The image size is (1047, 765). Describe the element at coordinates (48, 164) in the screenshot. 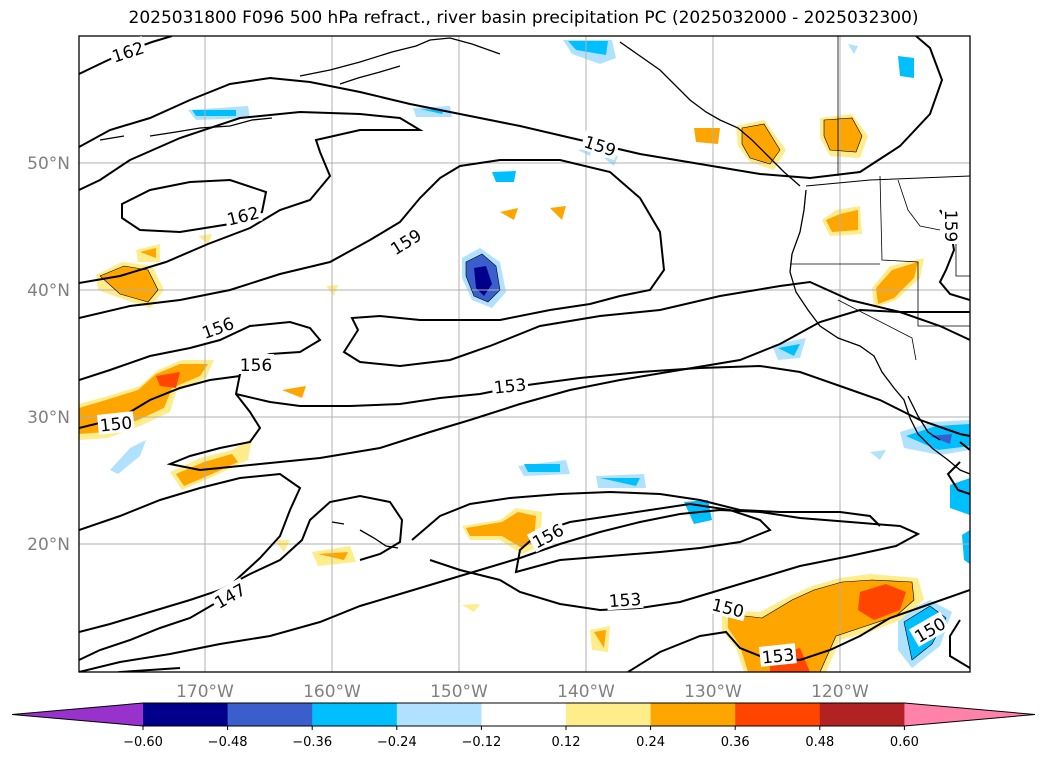

I see `lat-label-50n: 50°N` at that location.